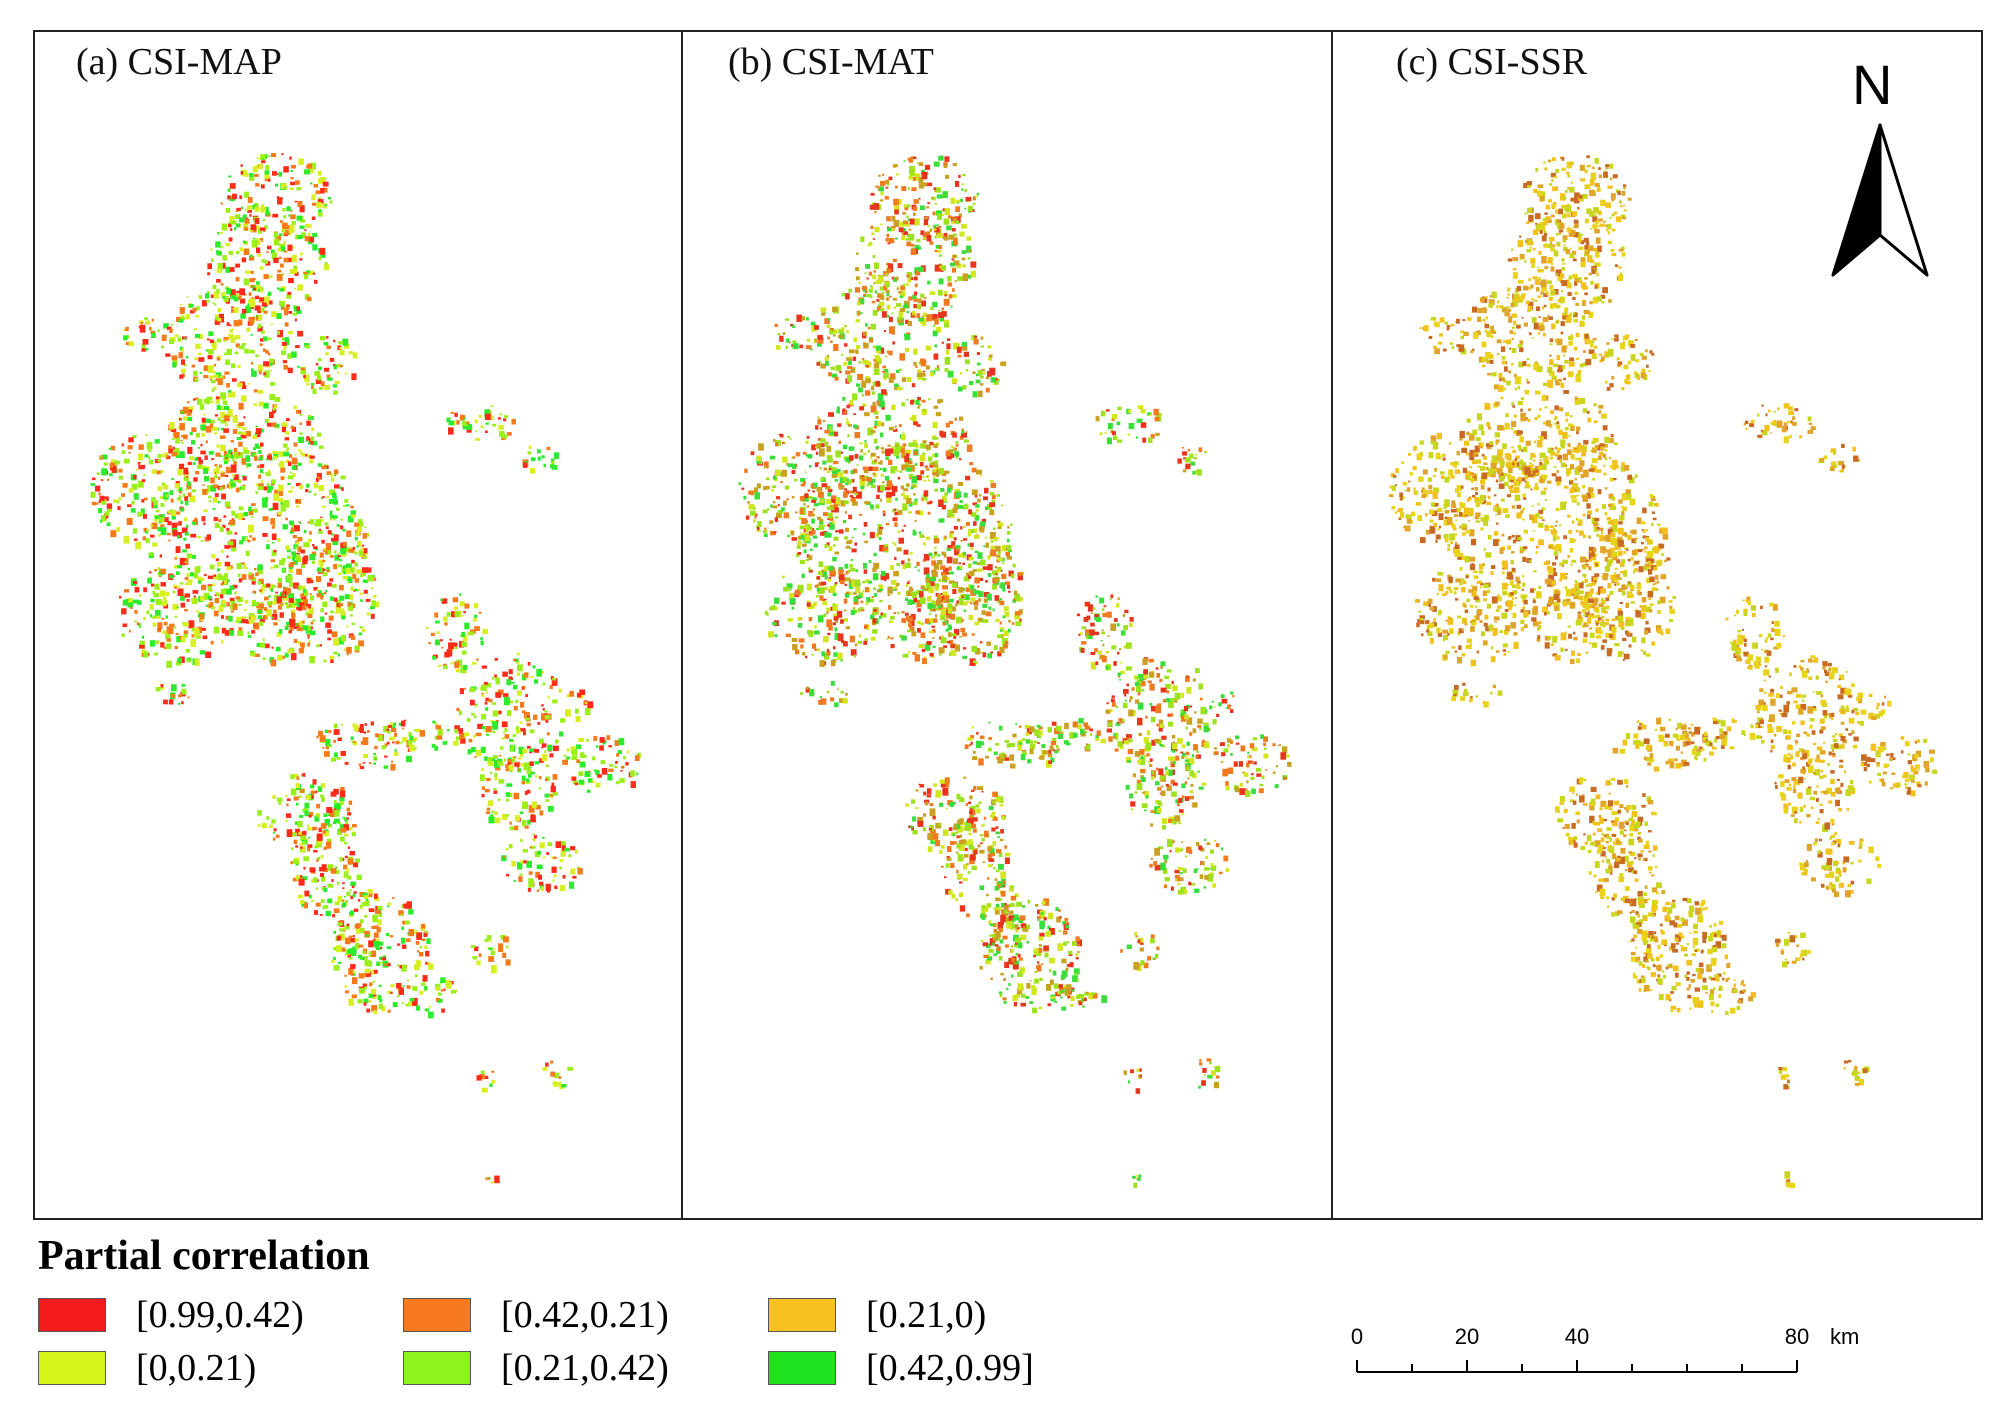  Describe the element at coordinates (1844, 1336) in the screenshot. I see `scale-unit-label: km` at that location.